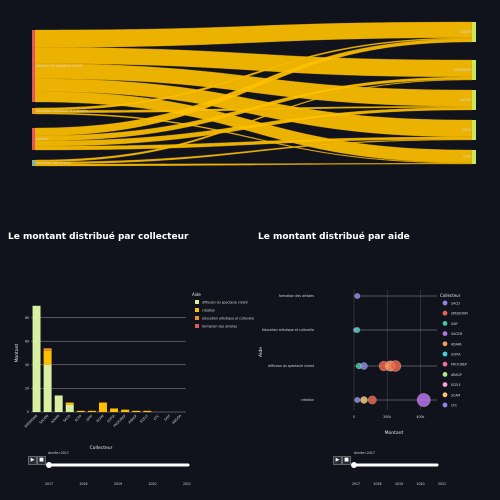  What do you see at coordinates (28, 412) in the screenshot?
I see `bar-ytick-0: 0` at bounding box center [28, 412].